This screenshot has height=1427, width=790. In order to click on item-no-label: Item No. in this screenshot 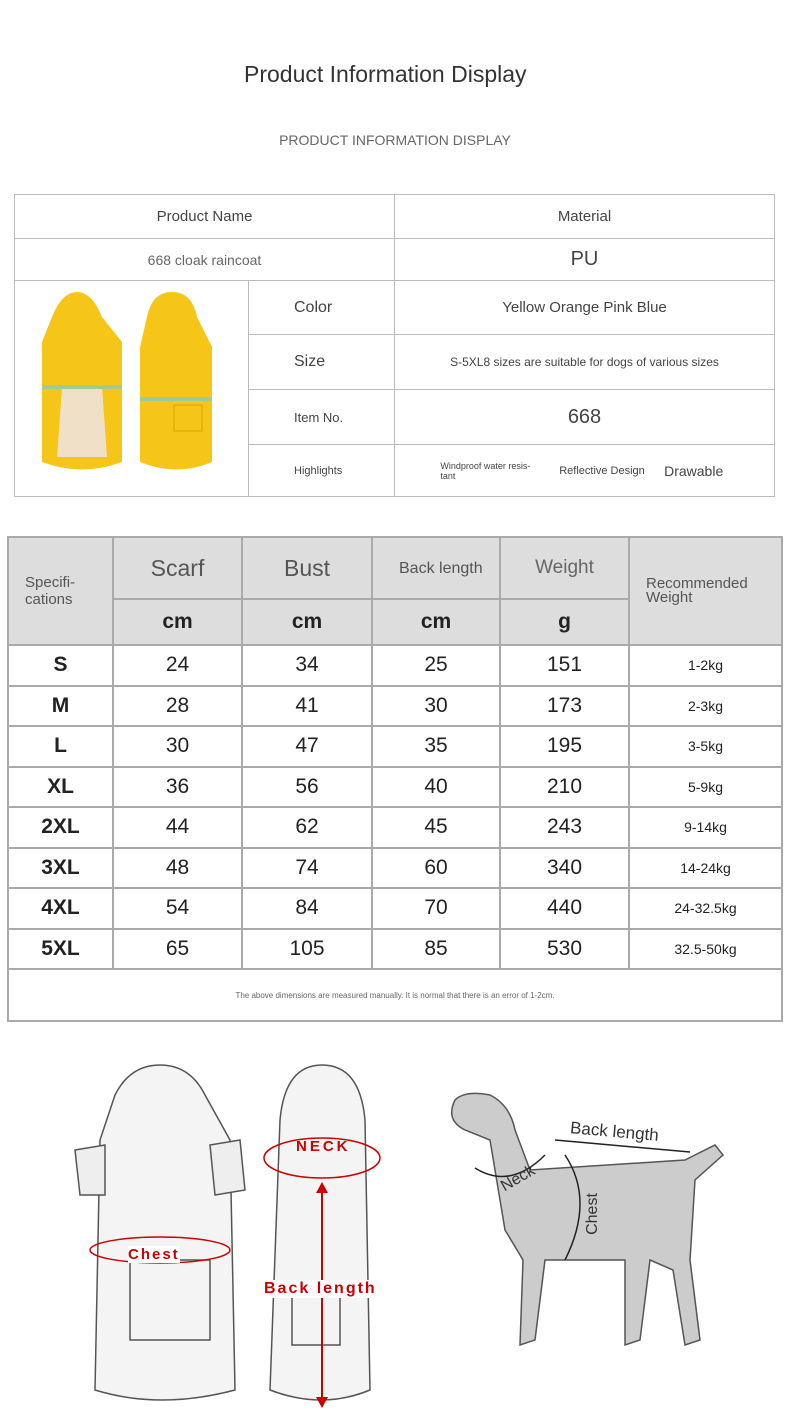, I will do `click(321, 417)`.